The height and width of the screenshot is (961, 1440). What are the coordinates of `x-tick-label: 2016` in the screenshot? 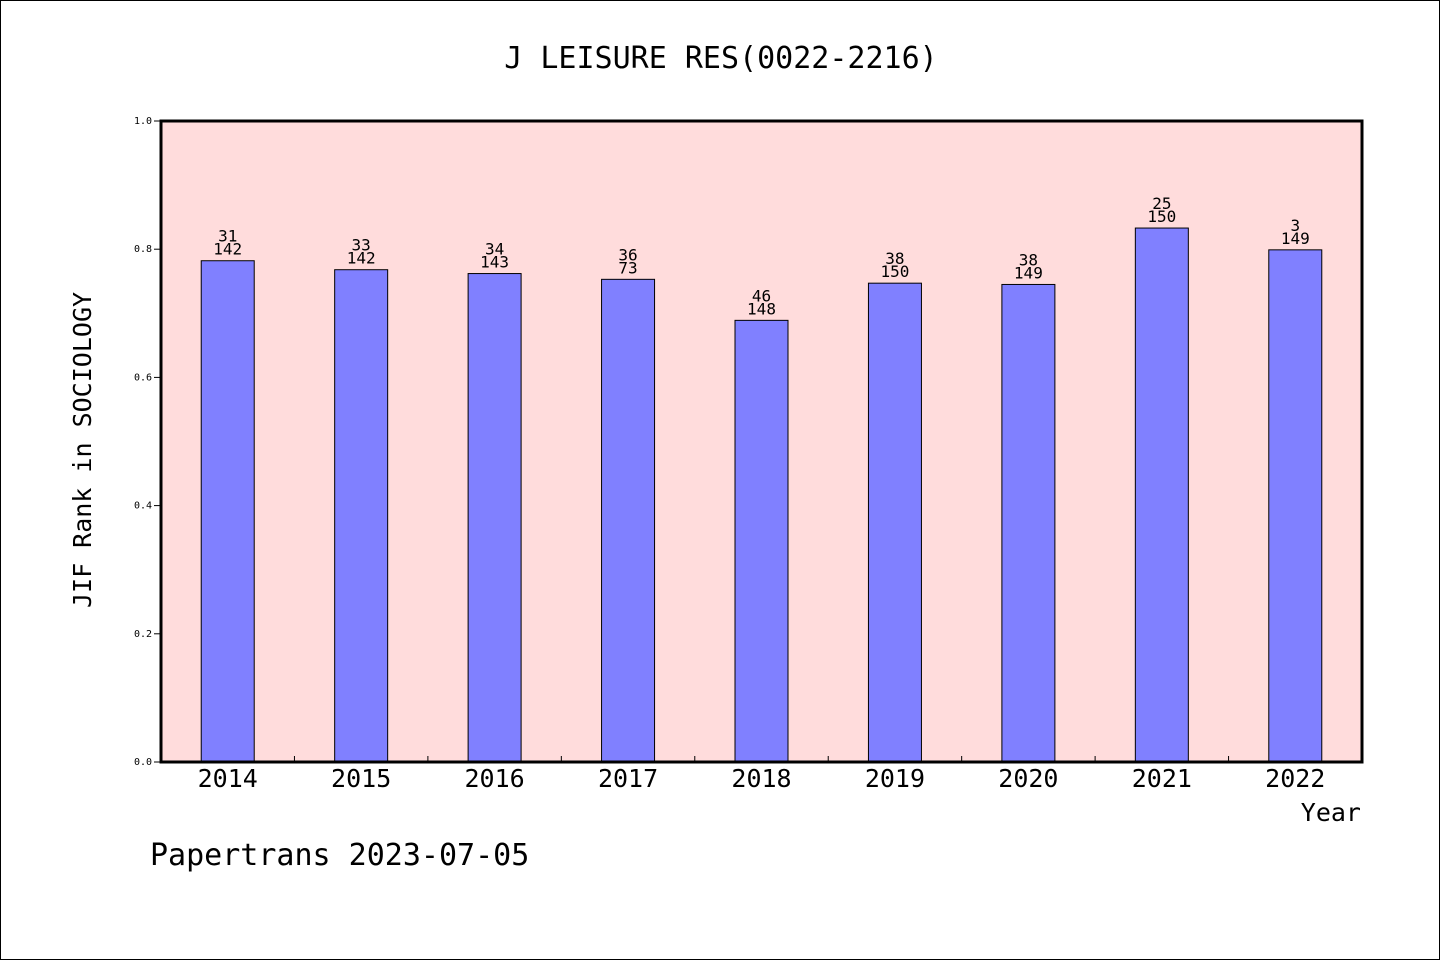 It's located at (495, 778).